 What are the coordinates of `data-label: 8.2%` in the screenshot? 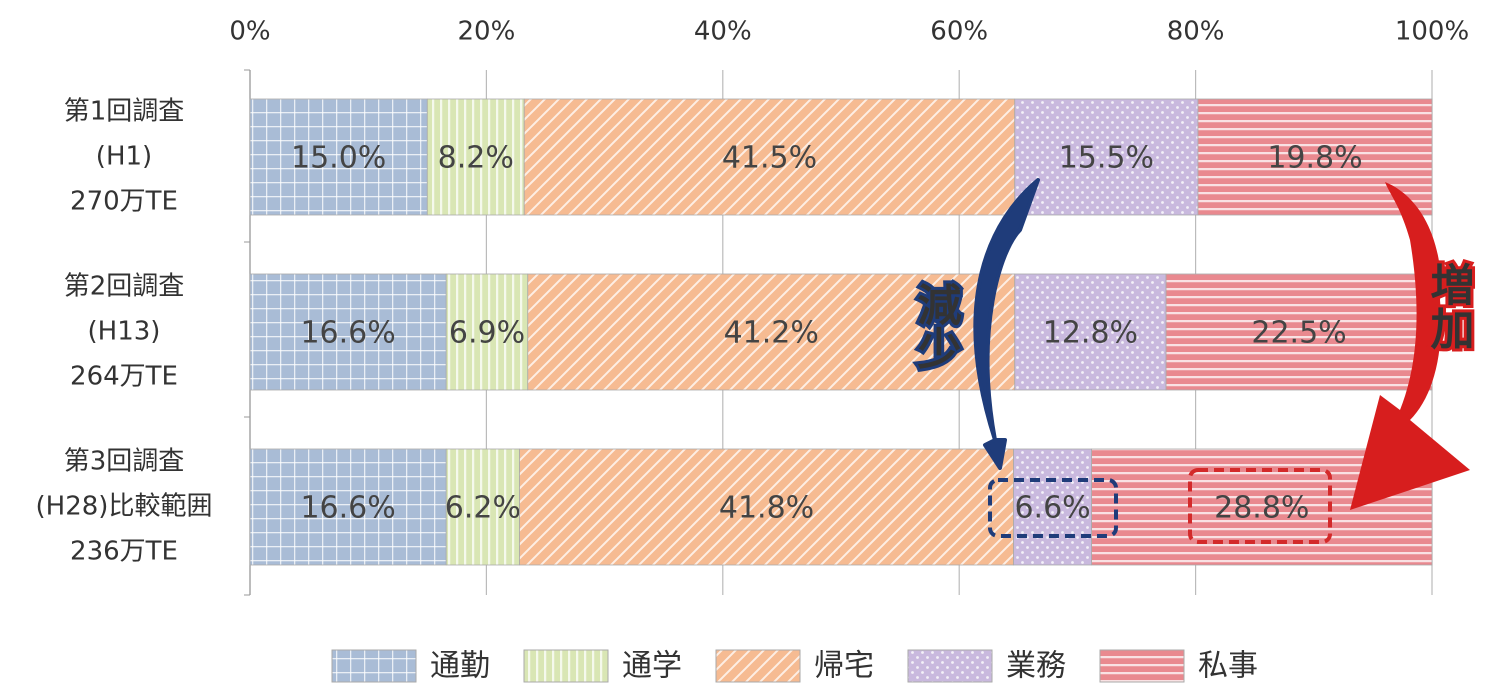 It's located at (476, 158).